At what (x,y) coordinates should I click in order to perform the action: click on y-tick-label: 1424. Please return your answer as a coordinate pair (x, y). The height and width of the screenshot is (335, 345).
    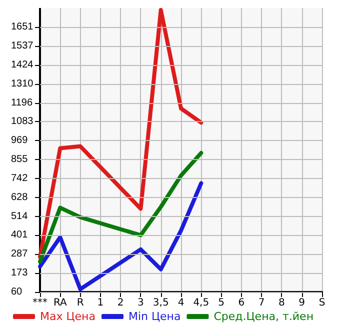
    Looking at the image, I should click on (22, 64).